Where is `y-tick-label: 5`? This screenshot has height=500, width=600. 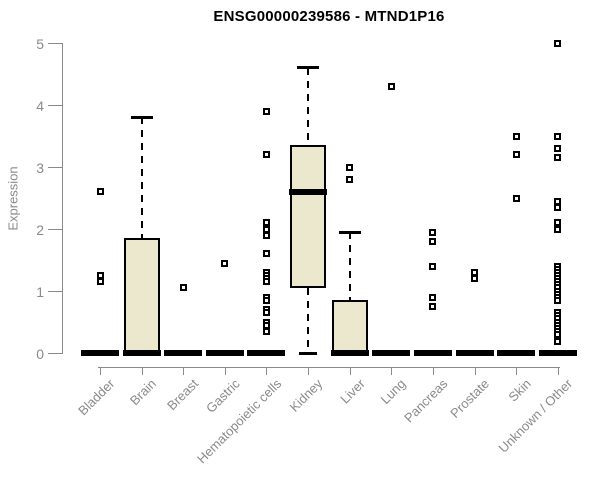
y-tick-label: 5 is located at coordinates (40, 43).